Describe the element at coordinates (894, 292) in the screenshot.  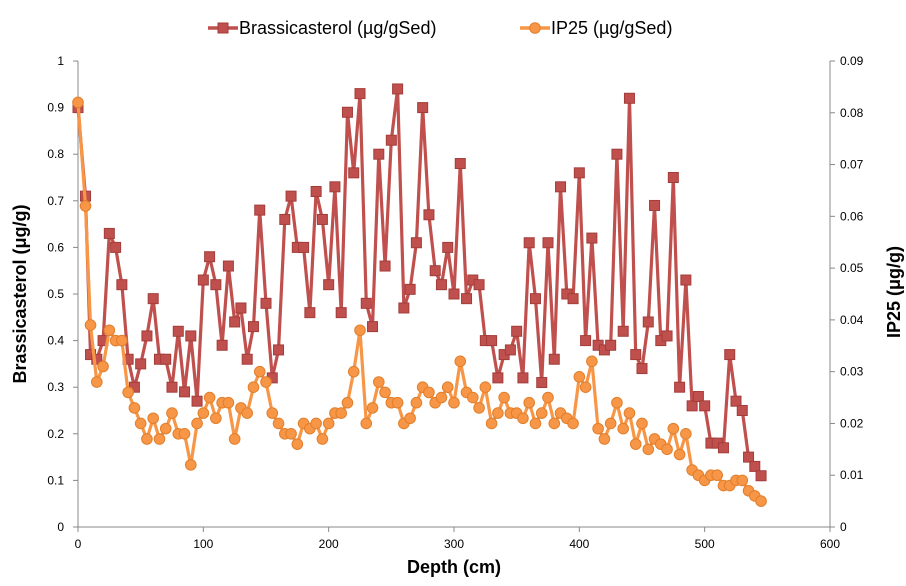
I see `right-y-axis-title: IP25 (μg/g)` at that location.